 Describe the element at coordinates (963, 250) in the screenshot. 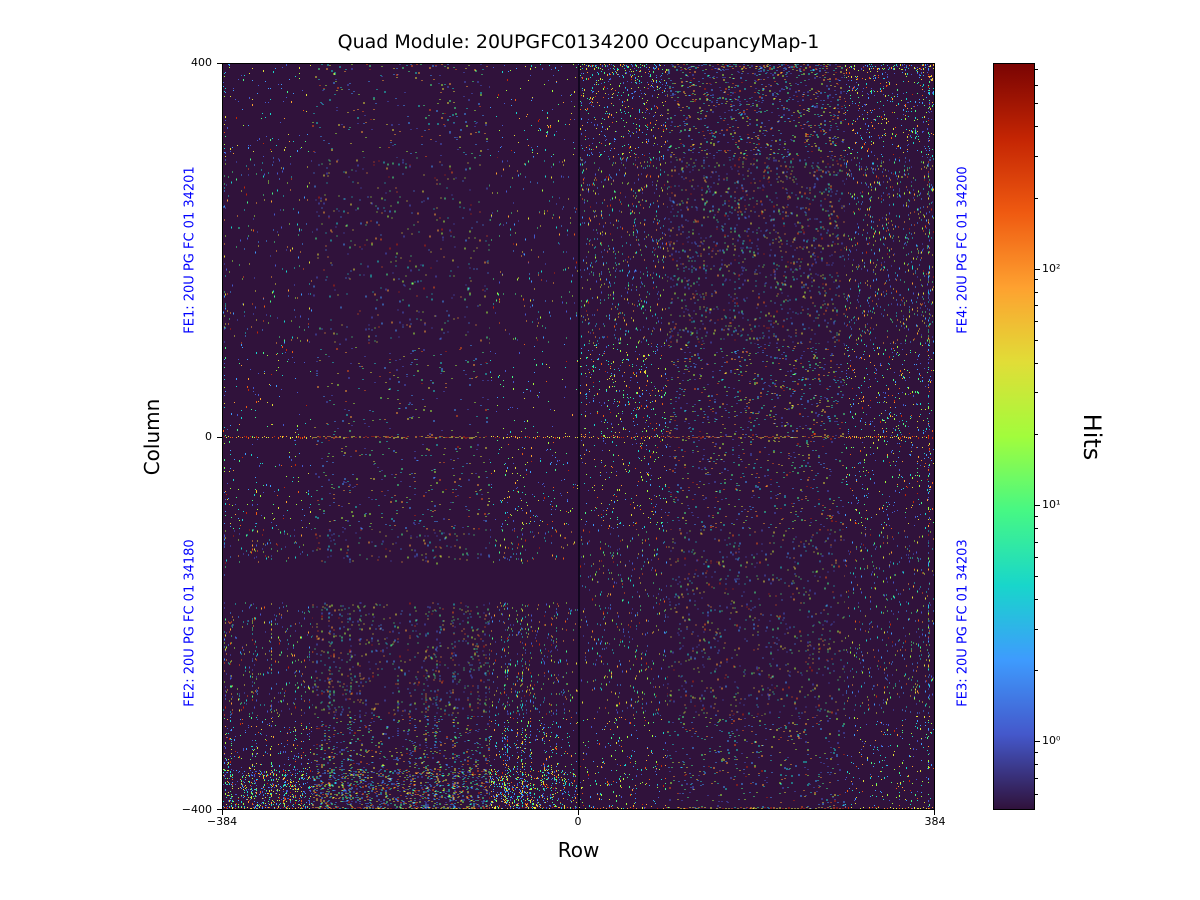

I see `fe4-quadrant-label: FE4: 20U PG FC 01 34200` at that location.